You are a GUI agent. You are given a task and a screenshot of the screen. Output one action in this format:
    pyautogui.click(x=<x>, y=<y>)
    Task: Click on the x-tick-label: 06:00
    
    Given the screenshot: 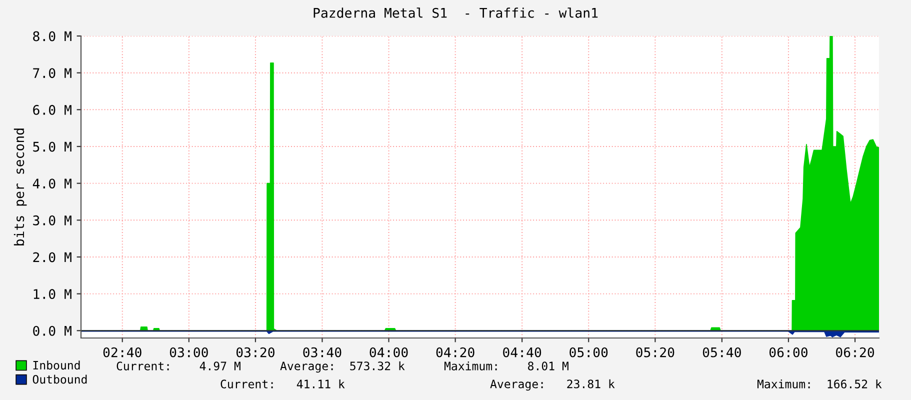 What is the action you would take?
    pyautogui.click(x=788, y=352)
    